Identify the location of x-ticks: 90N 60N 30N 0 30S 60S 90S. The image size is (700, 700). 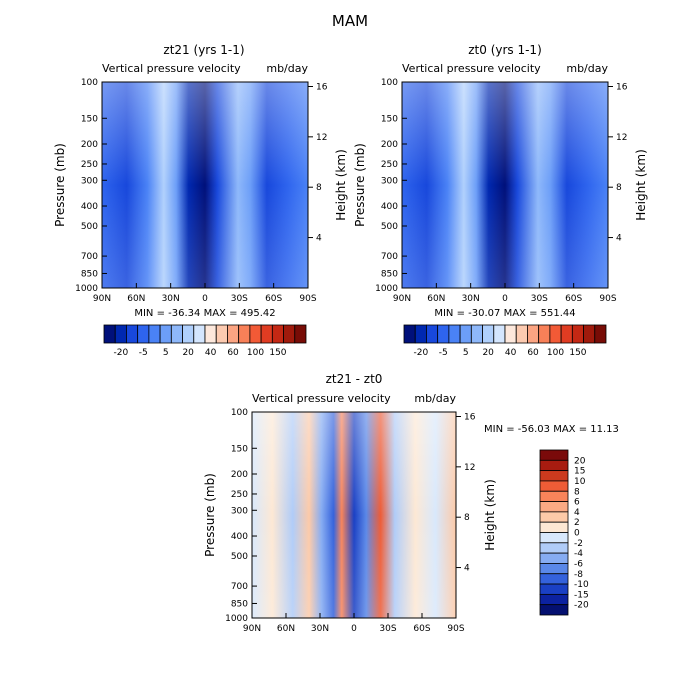
(505, 293).